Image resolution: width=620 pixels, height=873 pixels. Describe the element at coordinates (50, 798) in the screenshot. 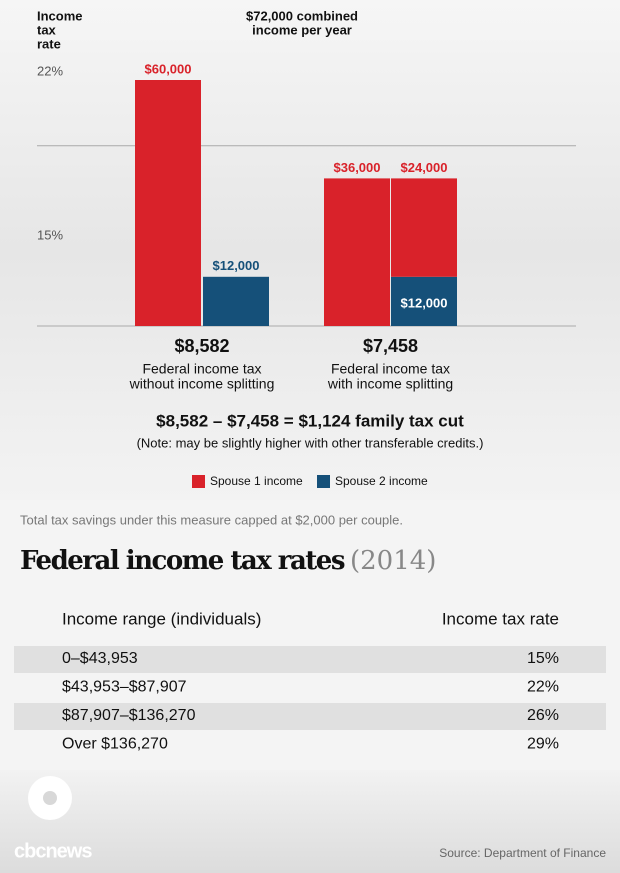

I see `logo-gem-center` at that location.